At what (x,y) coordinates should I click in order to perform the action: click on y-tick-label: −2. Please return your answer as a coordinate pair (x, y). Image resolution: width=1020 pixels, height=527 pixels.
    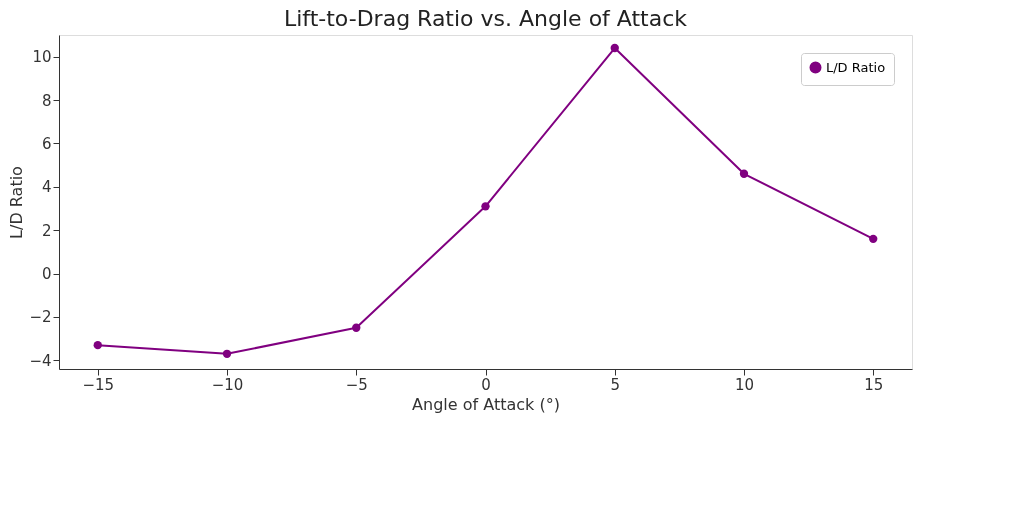
    Looking at the image, I should click on (40, 317).